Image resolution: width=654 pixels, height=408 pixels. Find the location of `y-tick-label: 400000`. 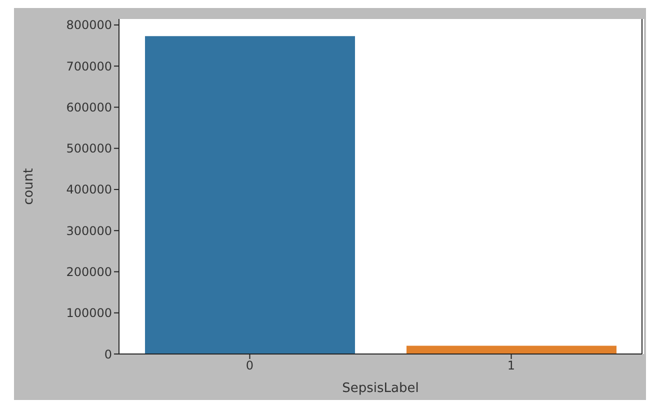

y-tick-label: 400000 is located at coordinates (89, 189).